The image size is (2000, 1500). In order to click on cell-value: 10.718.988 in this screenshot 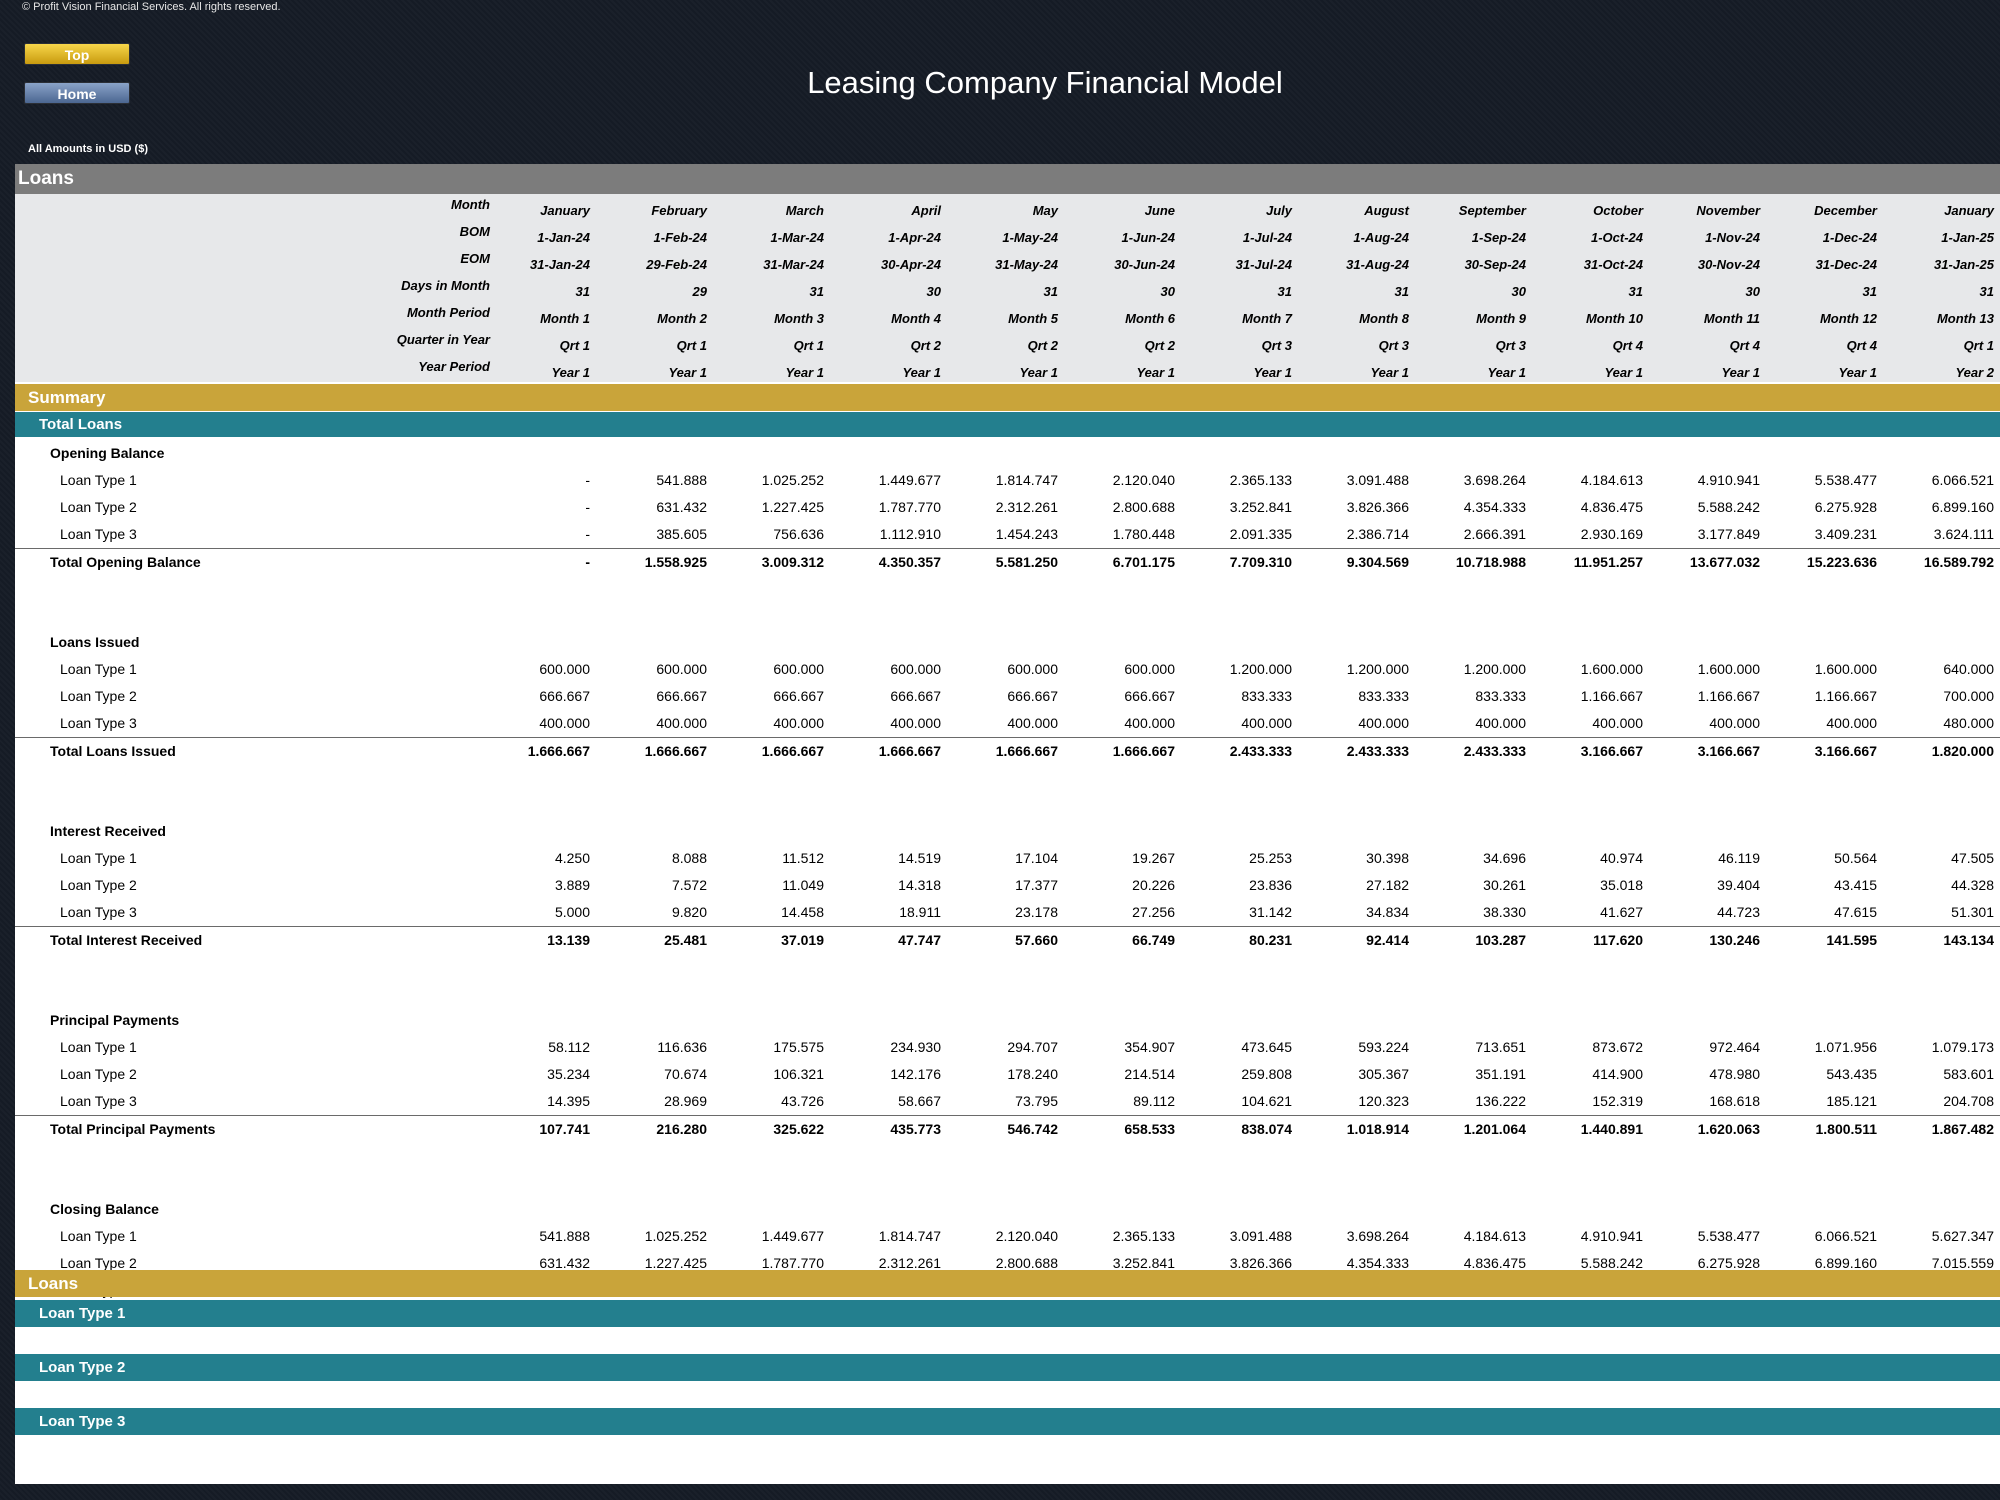, I will do `click(1490, 562)`.